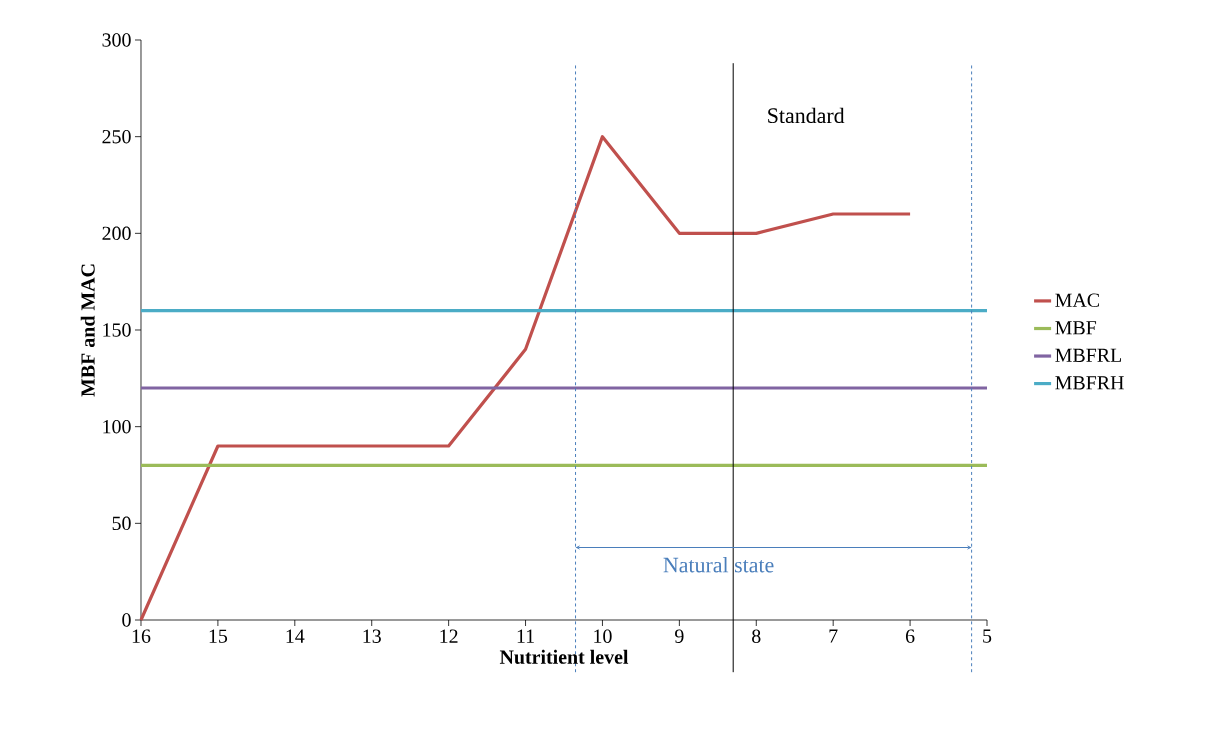 This screenshot has height=731, width=1206. What do you see at coordinates (718, 565) in the screenshot?
I see `annotation: Natural state` at bounding box center [718, 565].